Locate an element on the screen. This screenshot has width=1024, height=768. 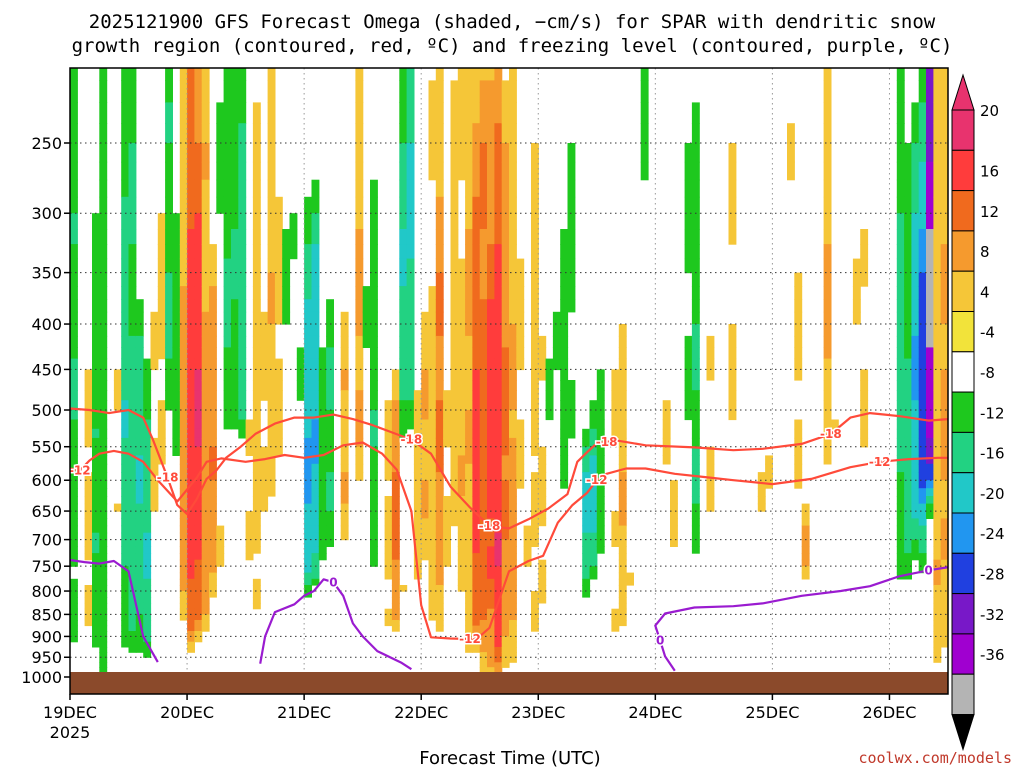
colorbar-label: 8 is located at coordinates (985, 252).